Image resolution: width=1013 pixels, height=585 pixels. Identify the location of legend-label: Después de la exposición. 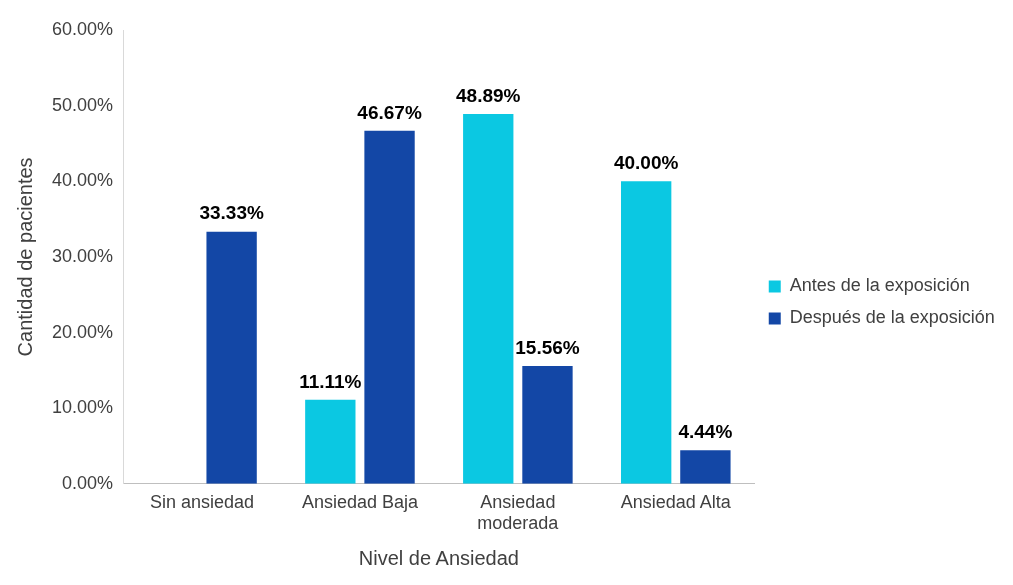
(892, 317).